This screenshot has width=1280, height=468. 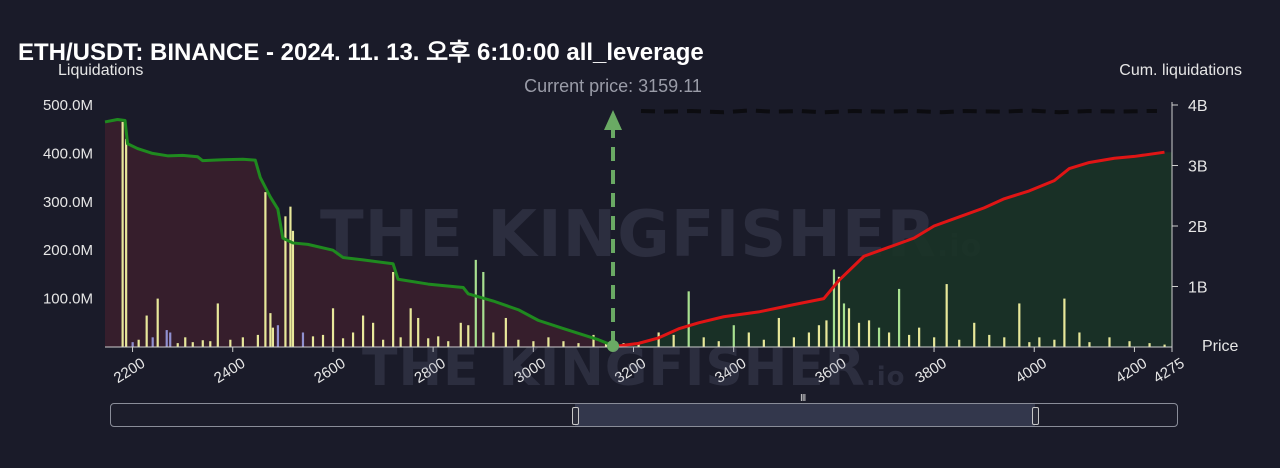 I want to click on left-y-tick-label: 300.0M, so click(x=68, y=202).